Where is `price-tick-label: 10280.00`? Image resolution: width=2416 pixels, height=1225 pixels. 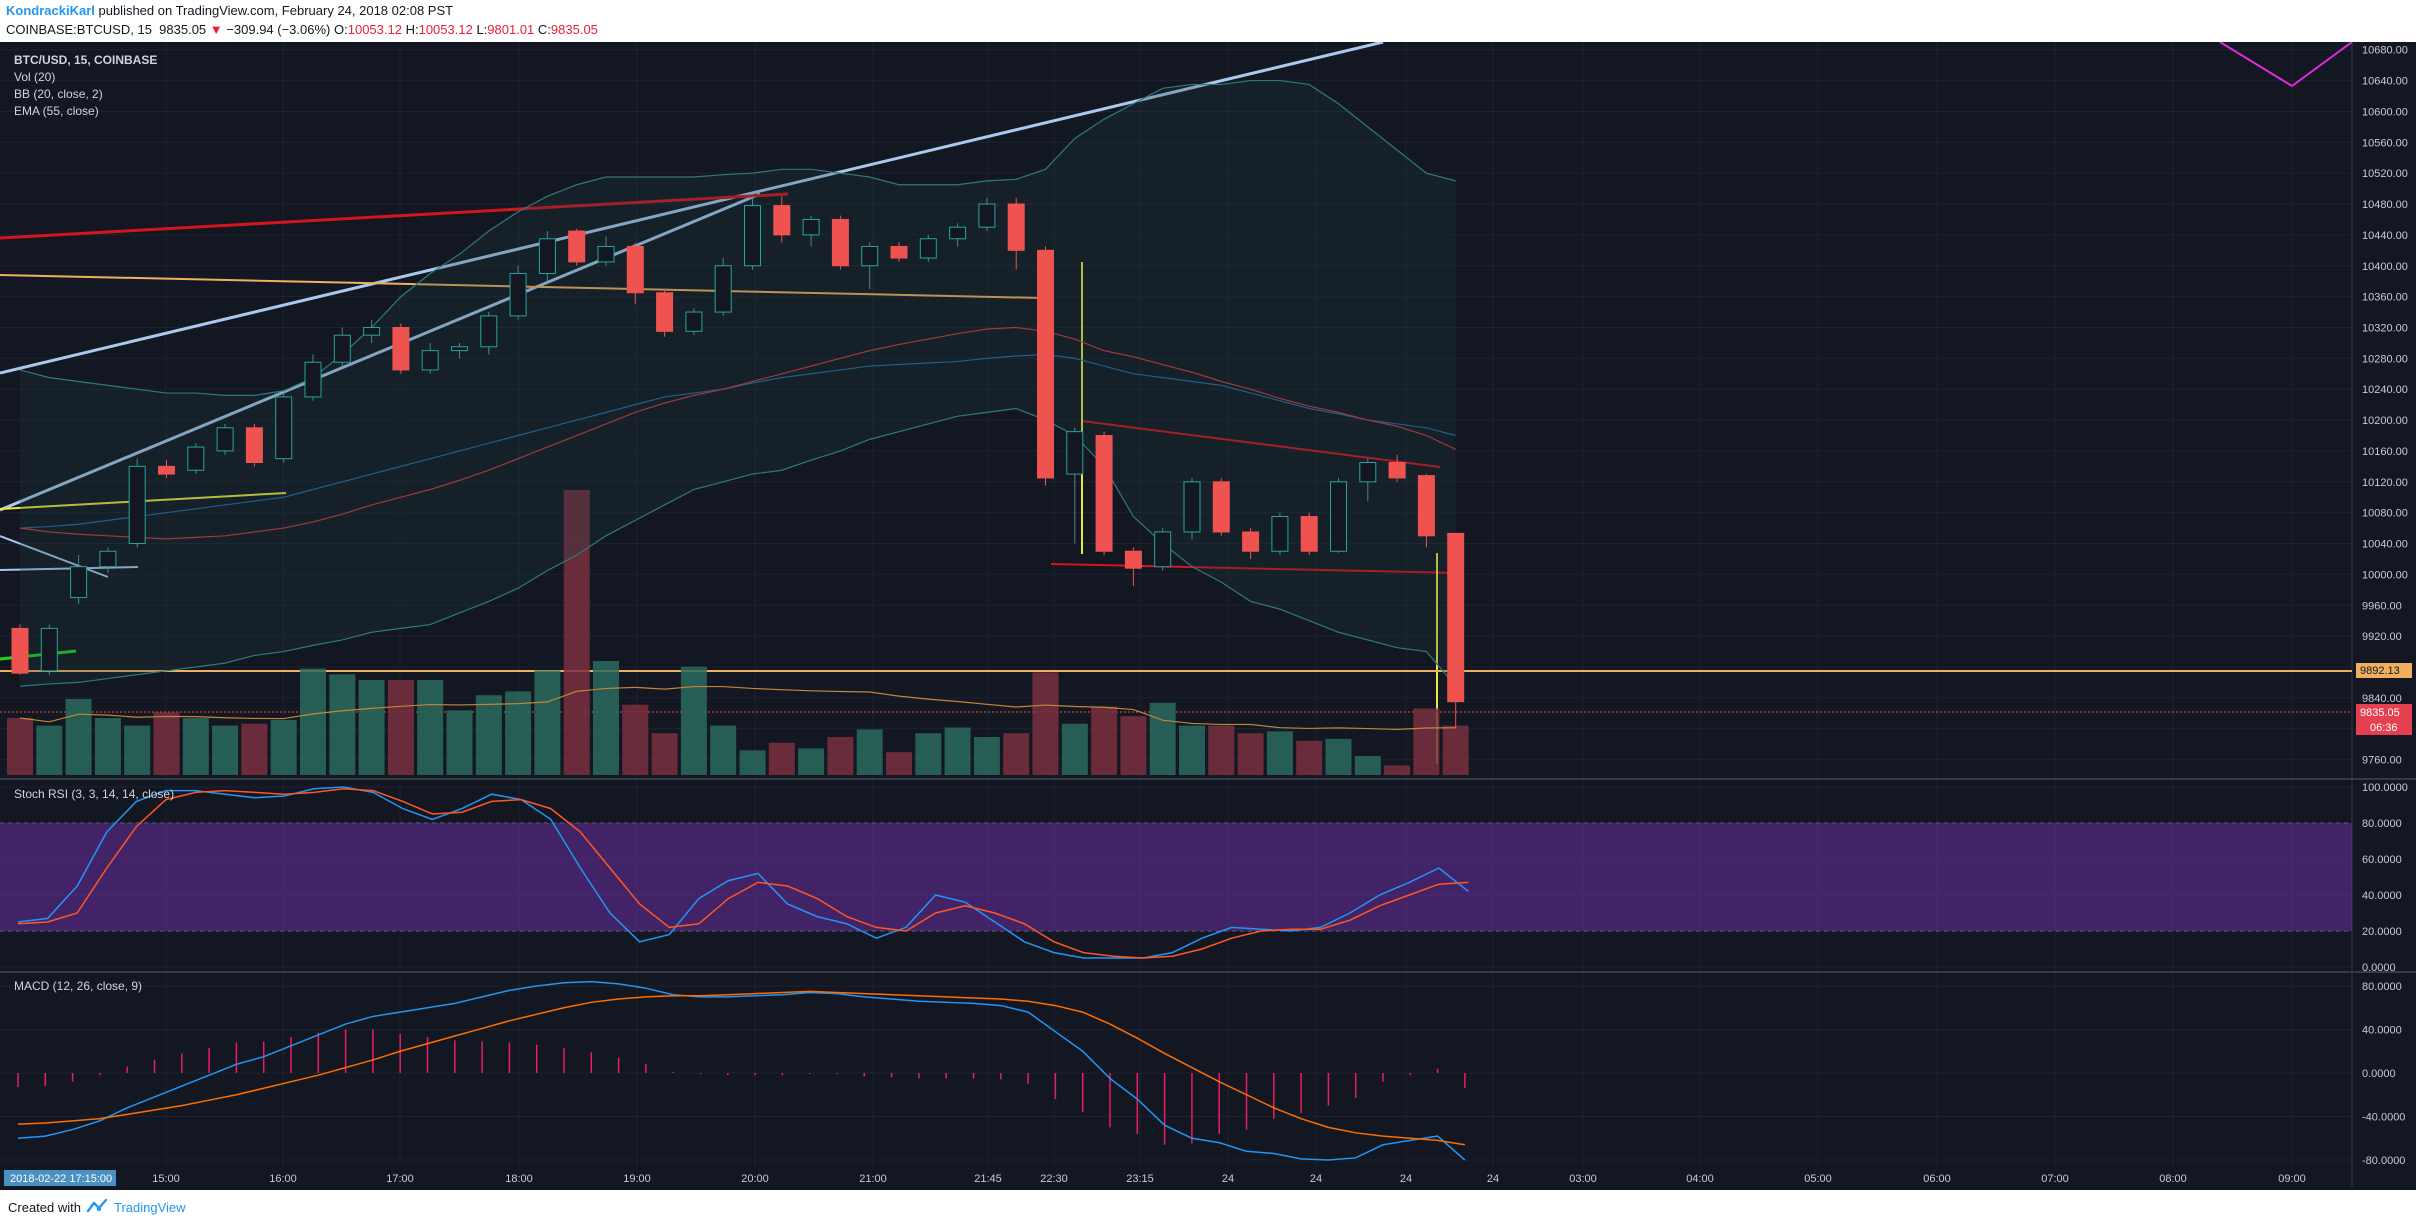
price-tick-label: 10280.00 is located at coordinates (2385, 359).